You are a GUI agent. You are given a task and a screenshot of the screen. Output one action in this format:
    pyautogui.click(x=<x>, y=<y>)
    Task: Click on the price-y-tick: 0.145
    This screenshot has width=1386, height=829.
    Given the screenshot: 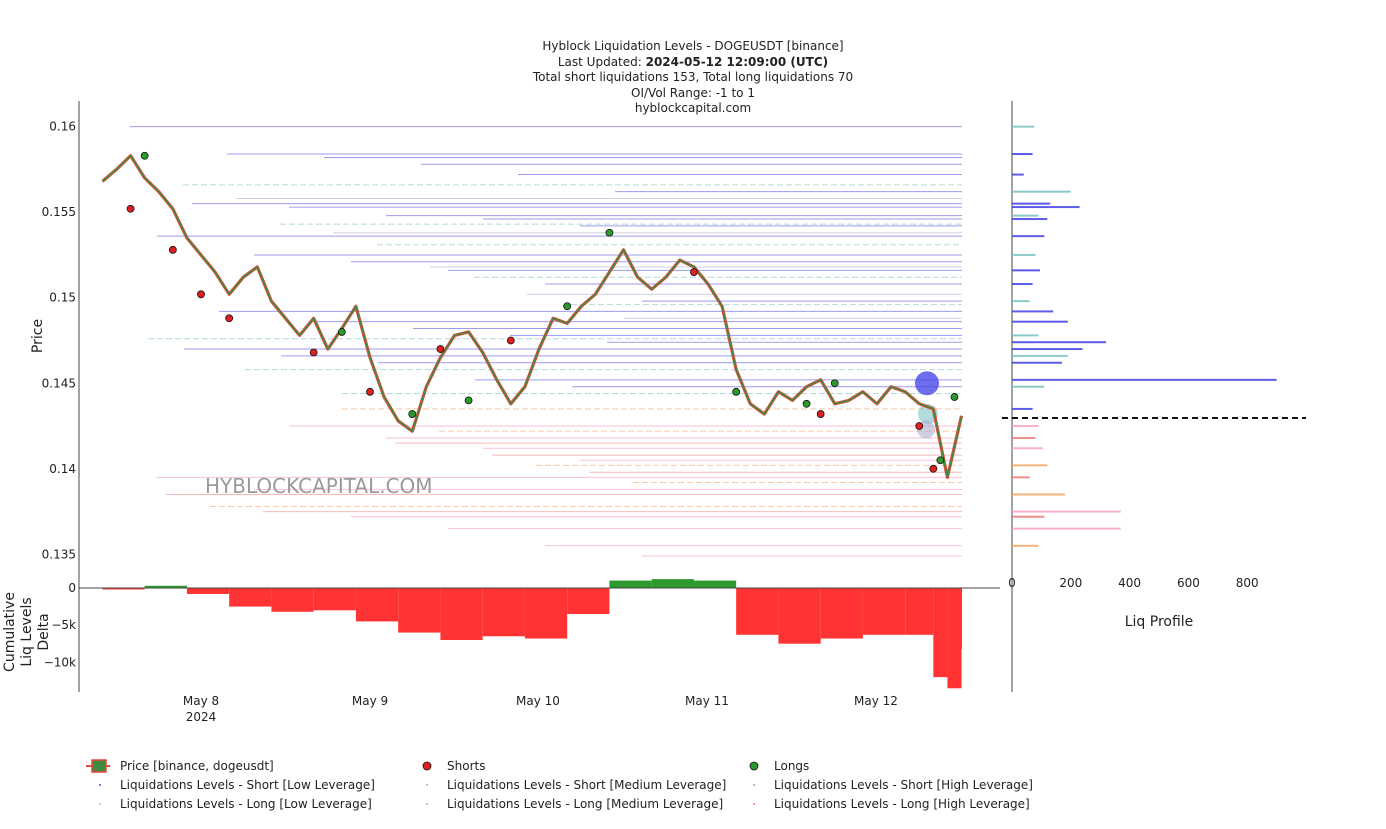 What is the action you would take?
    pyautogui.click(x=59, y=383)
    